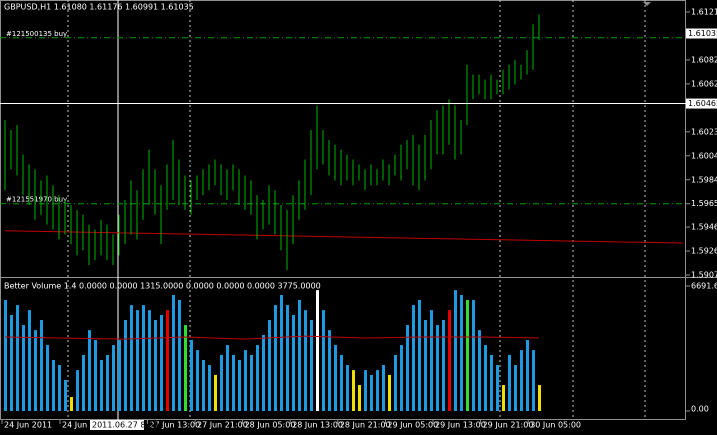 This screenshot has width=717, height=435. I want to click on y-tick-label: 0.00, so click(700, 409).